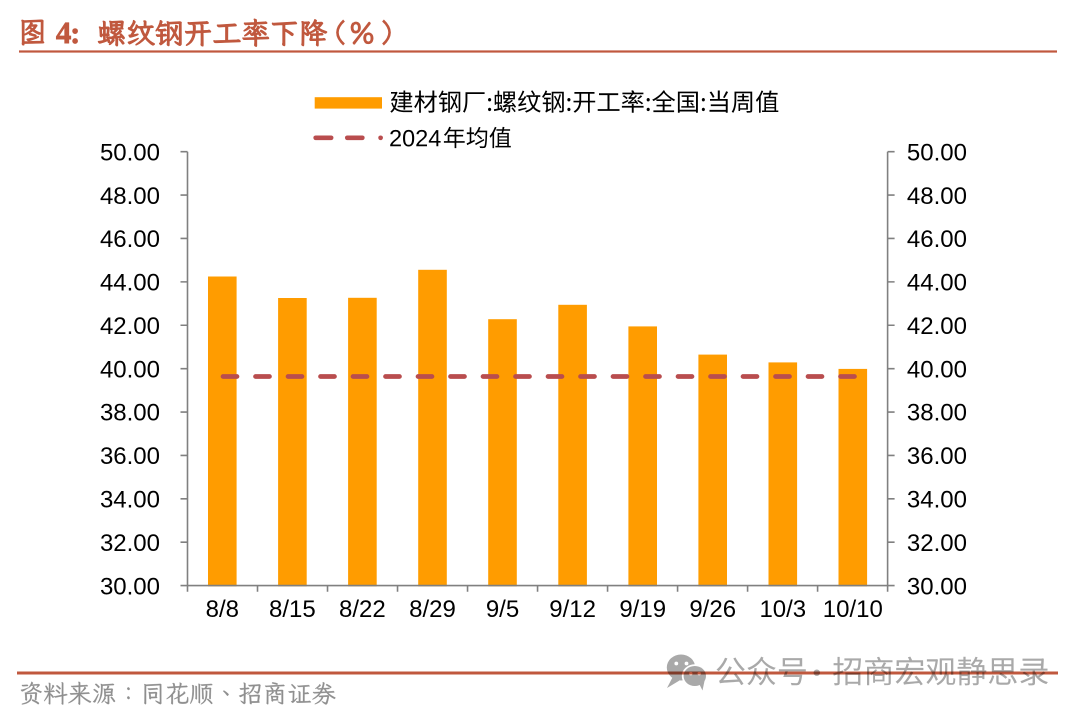 The height and width of the screenshot is (715, 1080). What do you see at coordinates (362, 609) in the screenshot?
I see `svg-text: 8/22` at bounding box center [362, 609].